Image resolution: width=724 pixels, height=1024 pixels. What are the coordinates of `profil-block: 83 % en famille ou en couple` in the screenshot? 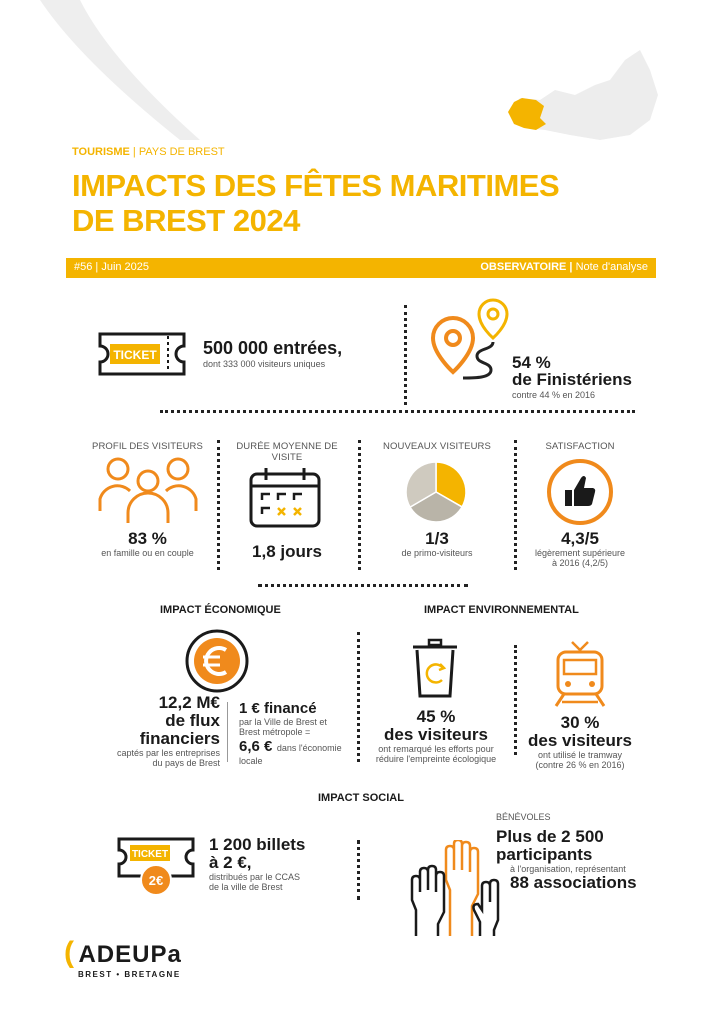 It's located at (147, 544).